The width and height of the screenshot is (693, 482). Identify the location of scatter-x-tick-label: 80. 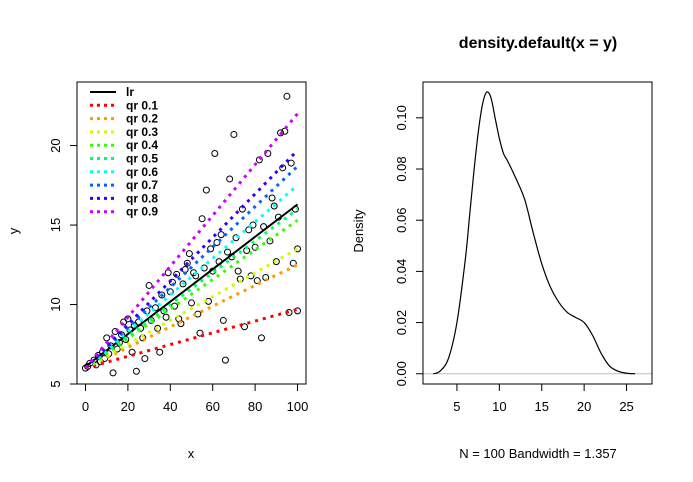
(255, 406).